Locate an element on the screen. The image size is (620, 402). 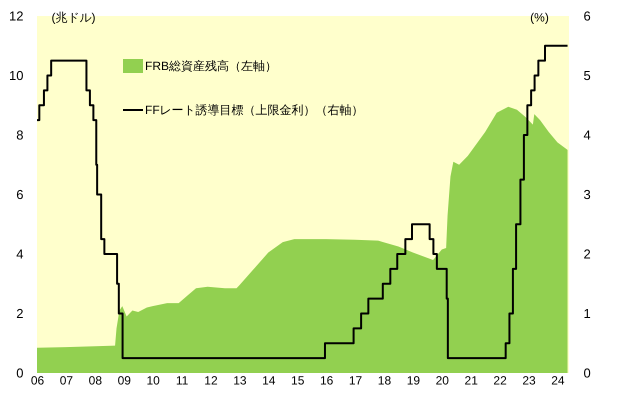
x-tick-label: 15 is located at coordinates (298, 381).